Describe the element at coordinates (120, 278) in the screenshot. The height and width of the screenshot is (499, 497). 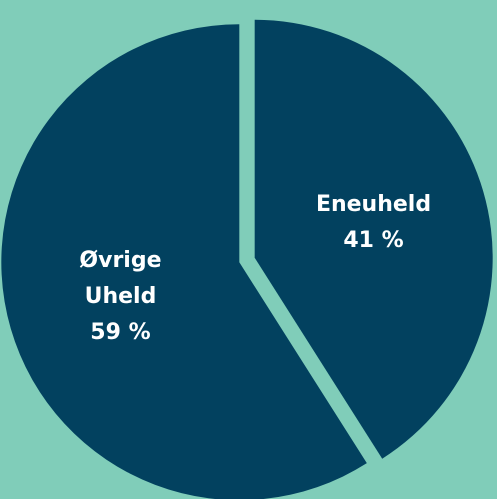
I see `slice-name: Øvrige Uheld` at that location.